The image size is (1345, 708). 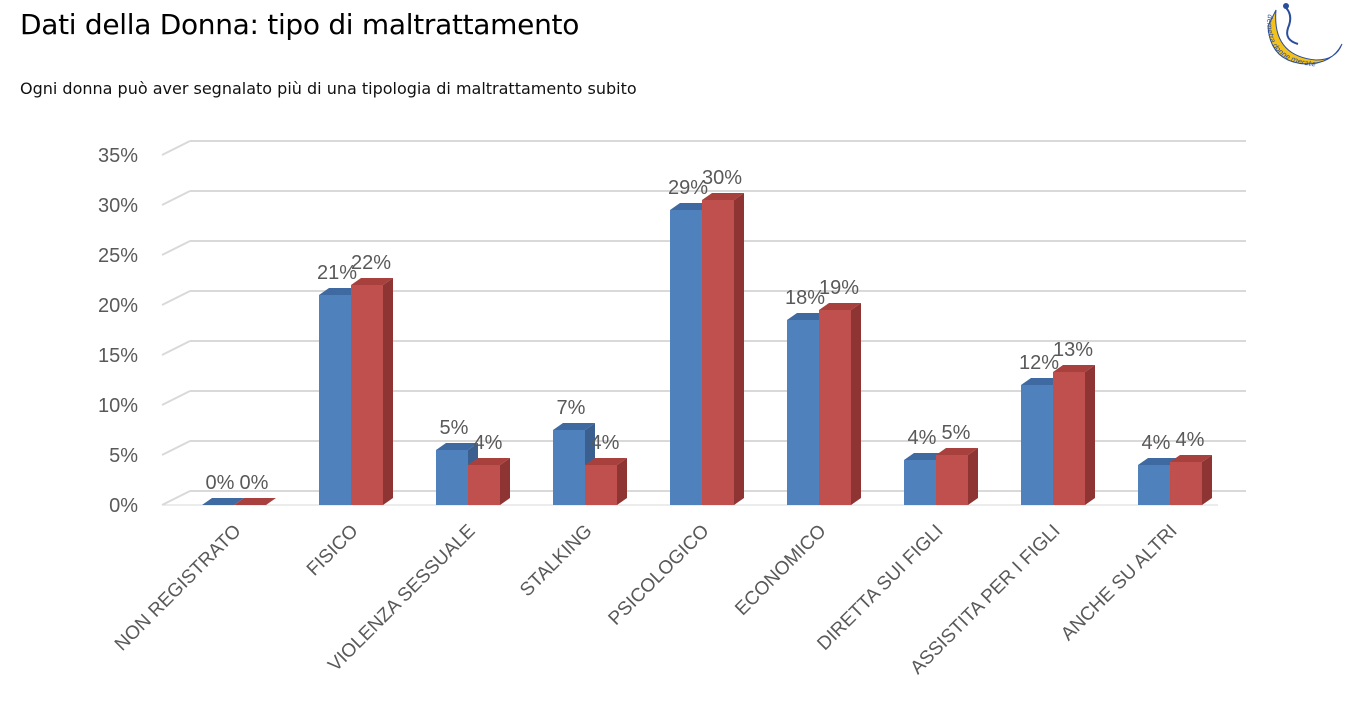 What do you see at coordinates (118, 156) in the screenshot?
I see `y-tick-label: 35%` at bounding box center [118, 156].